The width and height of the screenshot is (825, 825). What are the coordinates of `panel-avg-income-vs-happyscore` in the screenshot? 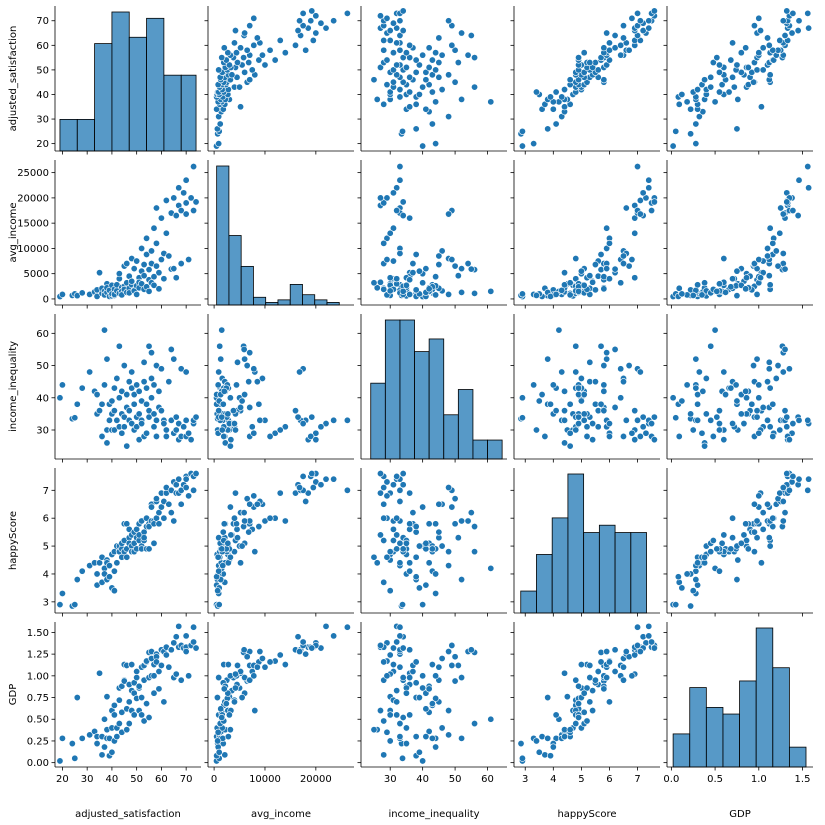 It's located at (585, 234).